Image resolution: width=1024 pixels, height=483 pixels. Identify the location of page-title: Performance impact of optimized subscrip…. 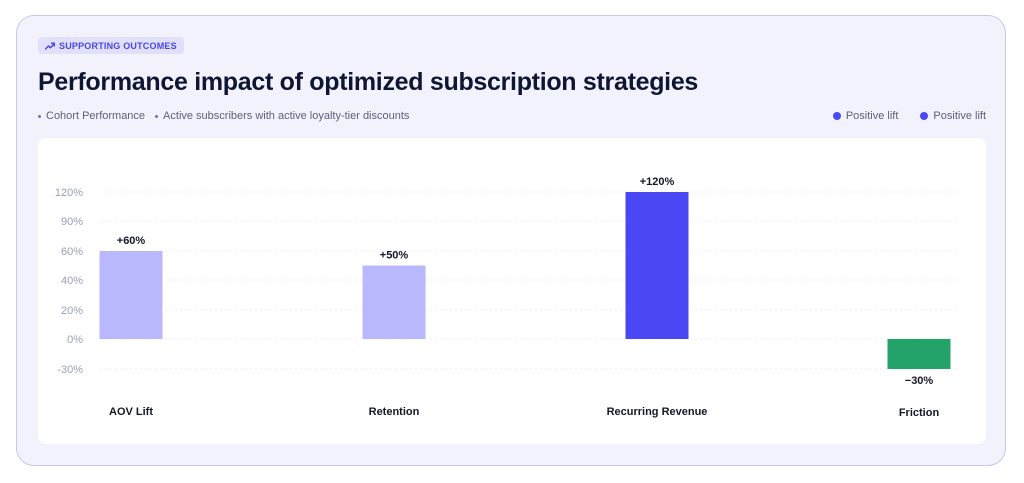
(368, 82).